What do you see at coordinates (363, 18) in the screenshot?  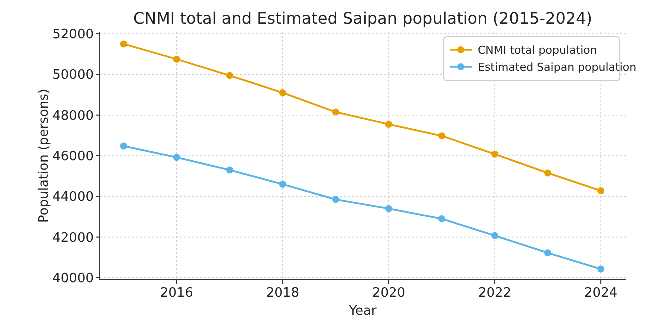 I see `chart-title: CNMI total and Estimated Saipan population (2015-2024)` at bounding box center [363, 18].